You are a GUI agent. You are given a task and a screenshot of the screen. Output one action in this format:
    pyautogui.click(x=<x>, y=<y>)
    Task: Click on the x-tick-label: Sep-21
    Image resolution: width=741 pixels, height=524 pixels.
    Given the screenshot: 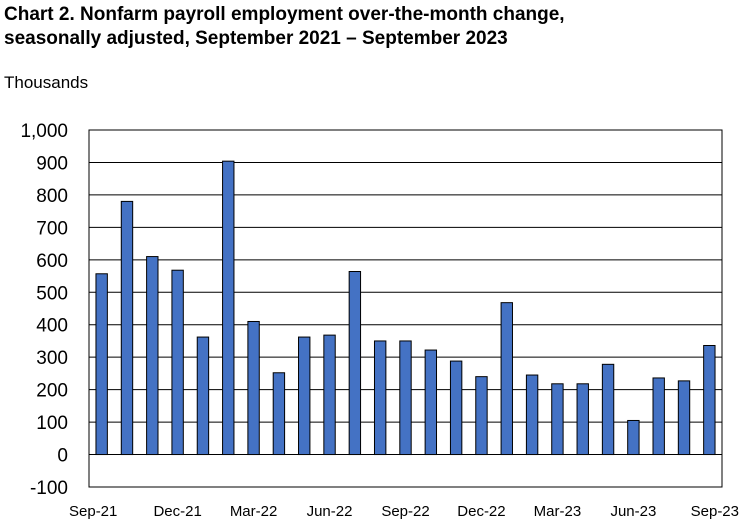 What is the action you would take?
    pyautogui.click(x=93, y=511)
    